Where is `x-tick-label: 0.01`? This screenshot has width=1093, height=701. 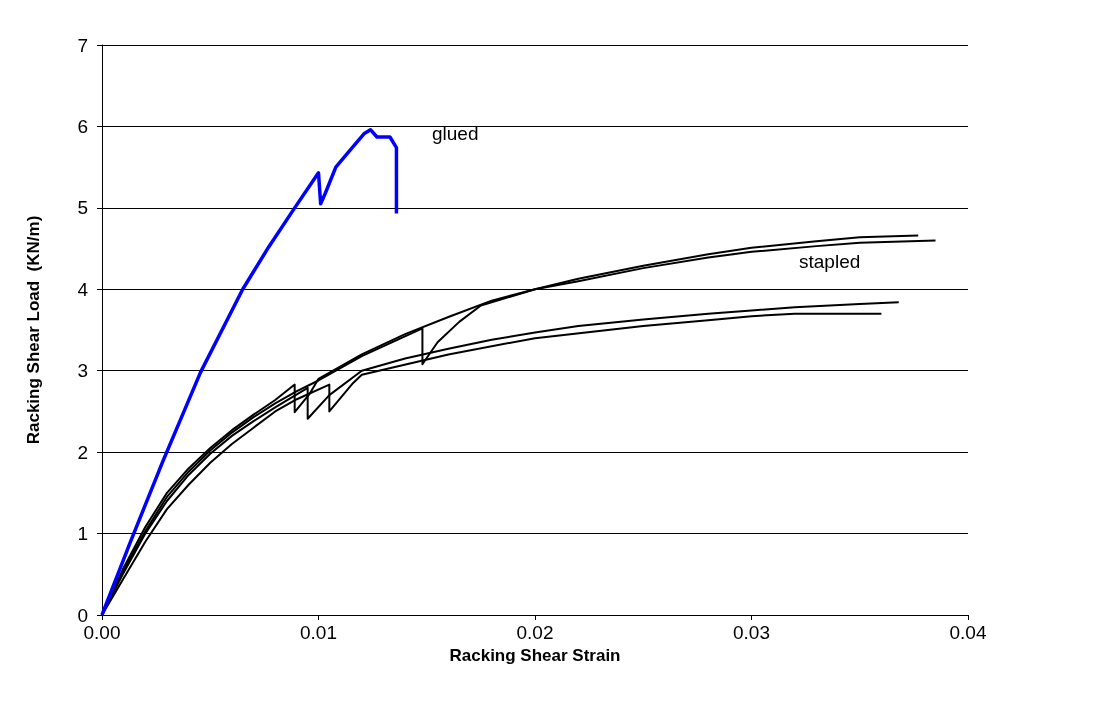 x-tick-label: 0.01 is located at coordinates (318, 632).